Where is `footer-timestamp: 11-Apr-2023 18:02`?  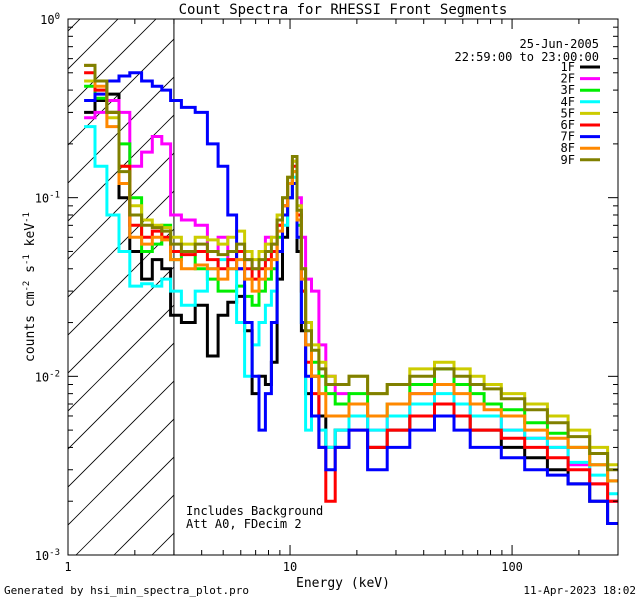 footer-timestamp: 11-Apr-2023 18:02 is located at coordinates (579, 590).